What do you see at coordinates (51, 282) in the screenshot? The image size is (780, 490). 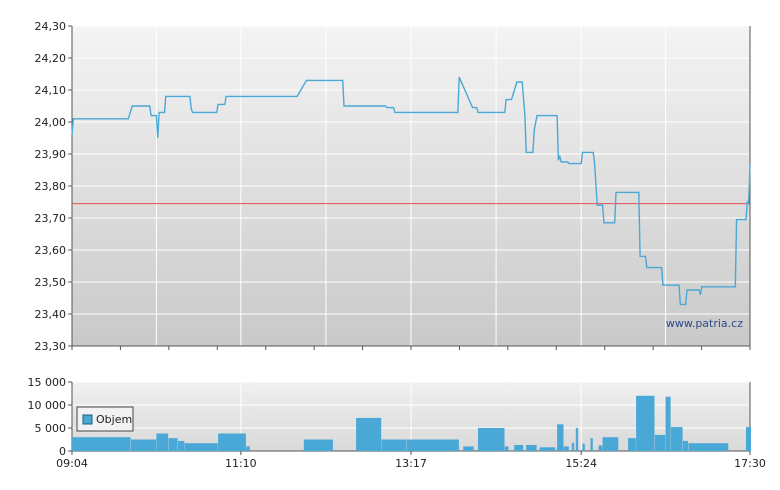 I see `price-y-tick-label: 23,50` at bounding box center [51, 282].